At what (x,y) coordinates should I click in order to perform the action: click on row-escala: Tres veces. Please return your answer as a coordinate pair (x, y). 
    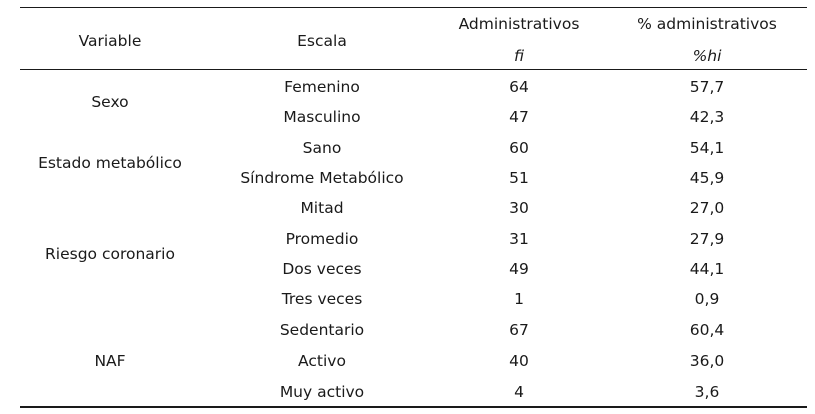
    Looking at the image, I should click on (322, 299).